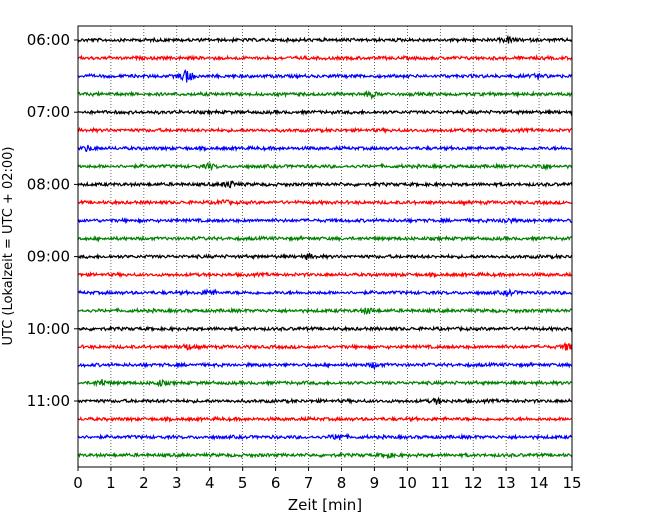 The width and height of the screenshot is (650, 520). Describe the element at coordinates (52, 220) in the screenshot. I see `y-axis-ticks: 06:00 07:00 08:00 09:00 10:00 11:00` at that location.